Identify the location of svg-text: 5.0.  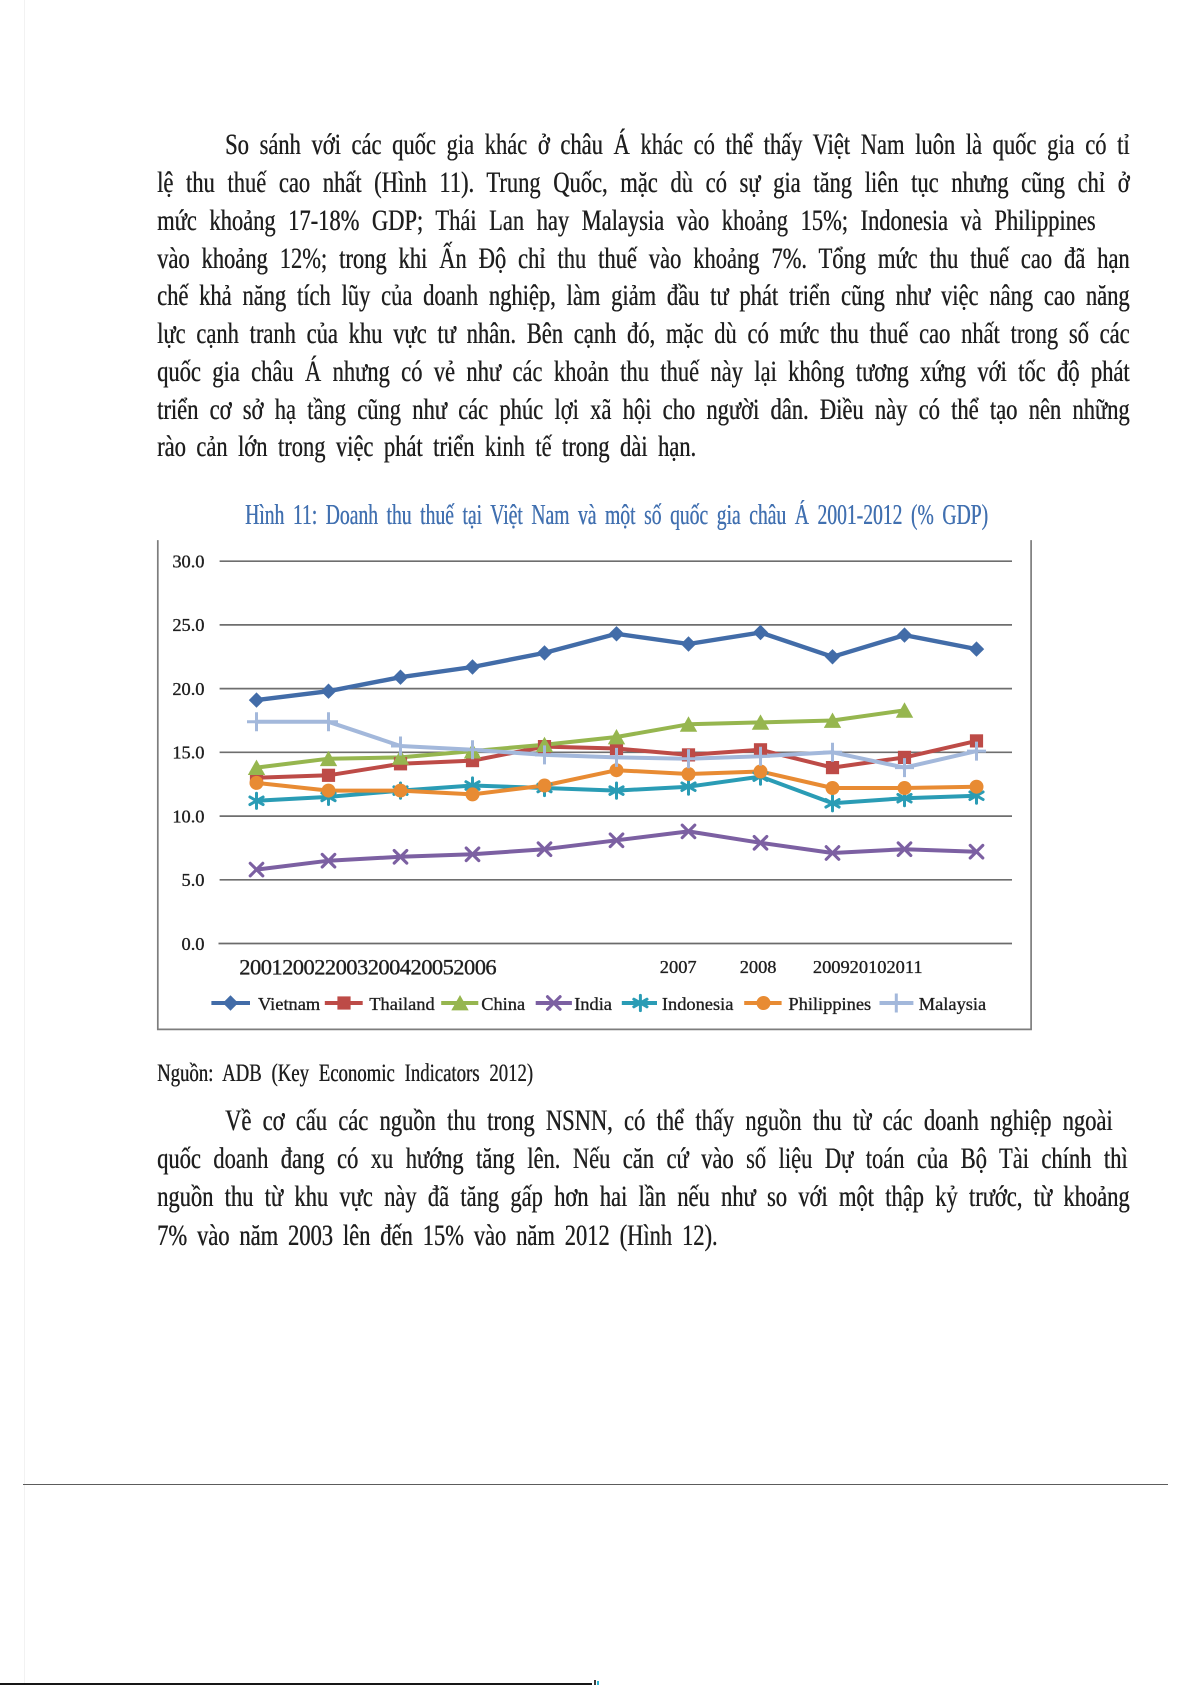
(193, 880).